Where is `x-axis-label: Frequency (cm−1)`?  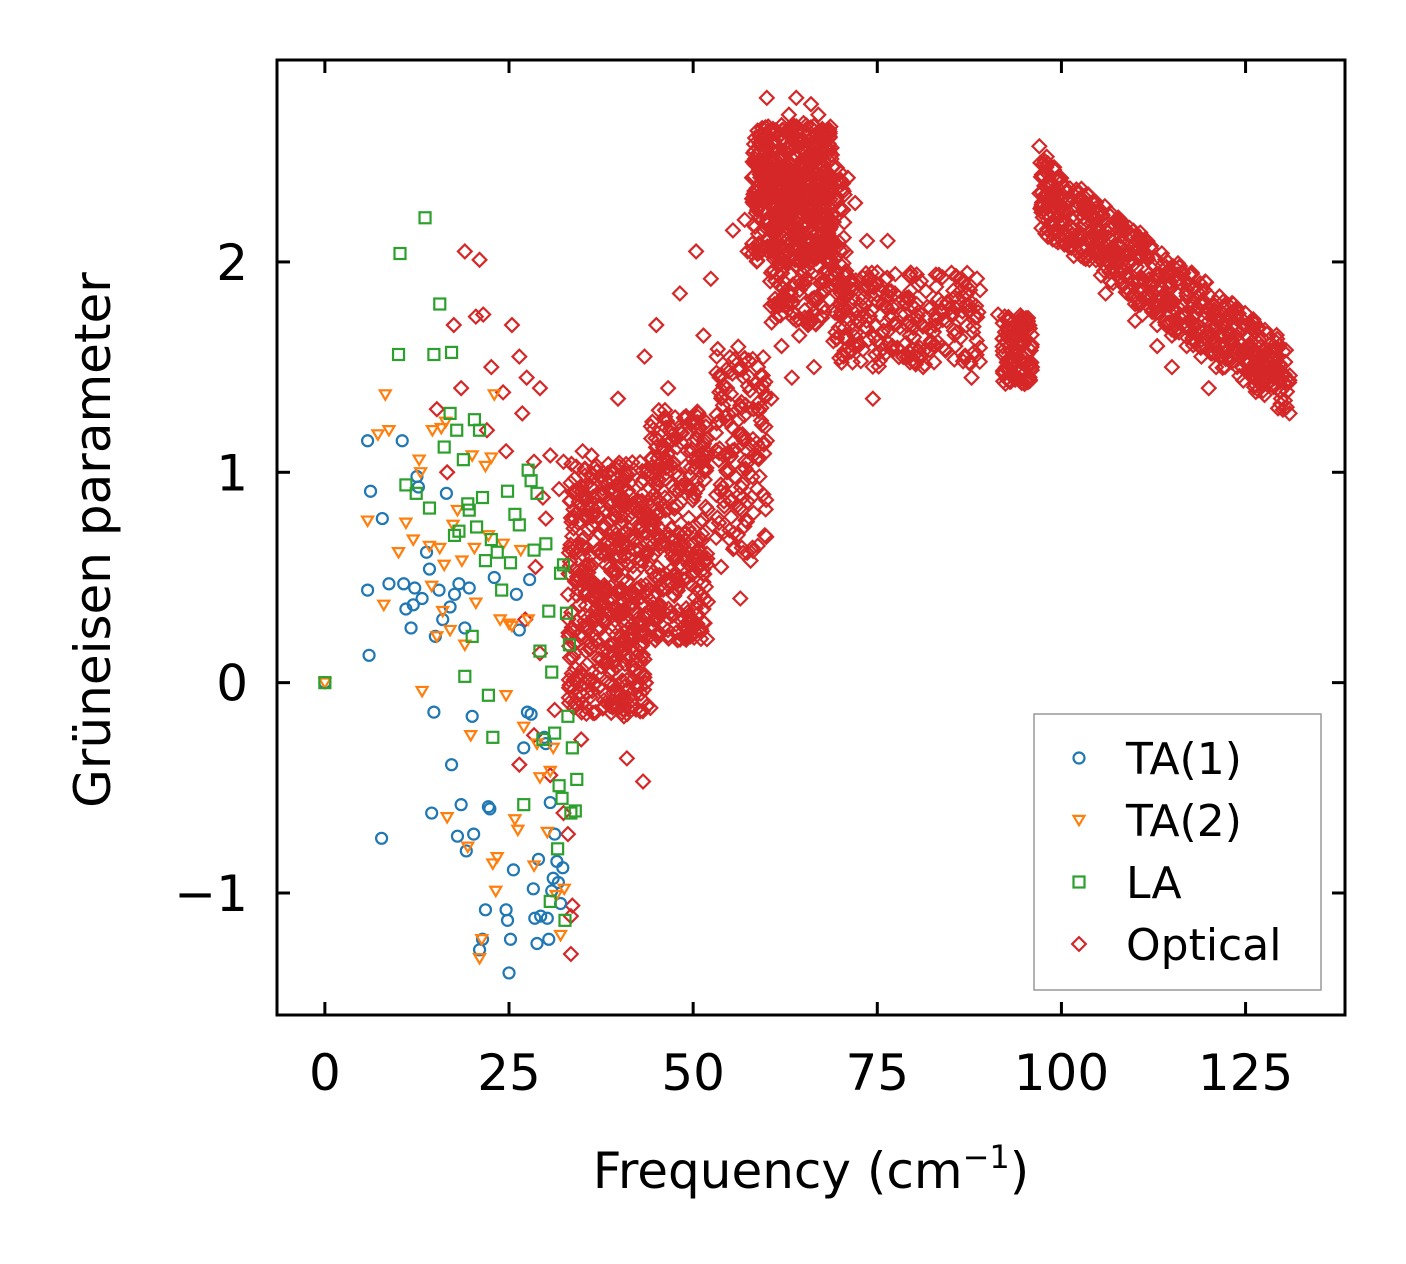
x-axis-label: Frequency (cm−1) is located at coordinates (811, 1169).